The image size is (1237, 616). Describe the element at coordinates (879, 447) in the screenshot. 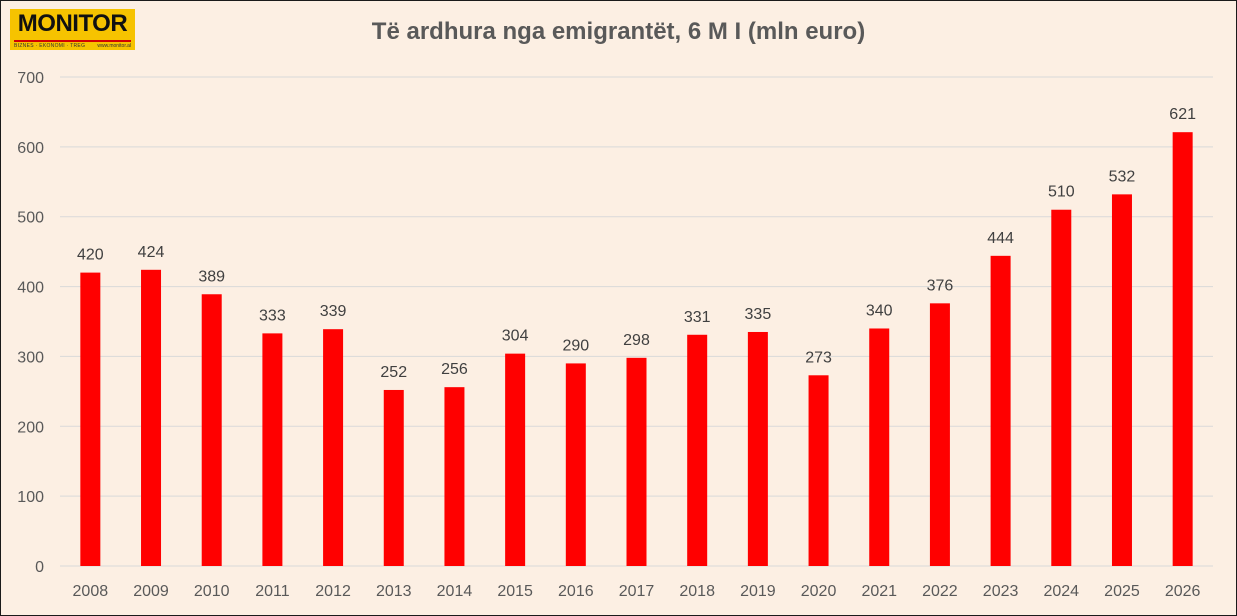

I see `bar-2021` at that location.